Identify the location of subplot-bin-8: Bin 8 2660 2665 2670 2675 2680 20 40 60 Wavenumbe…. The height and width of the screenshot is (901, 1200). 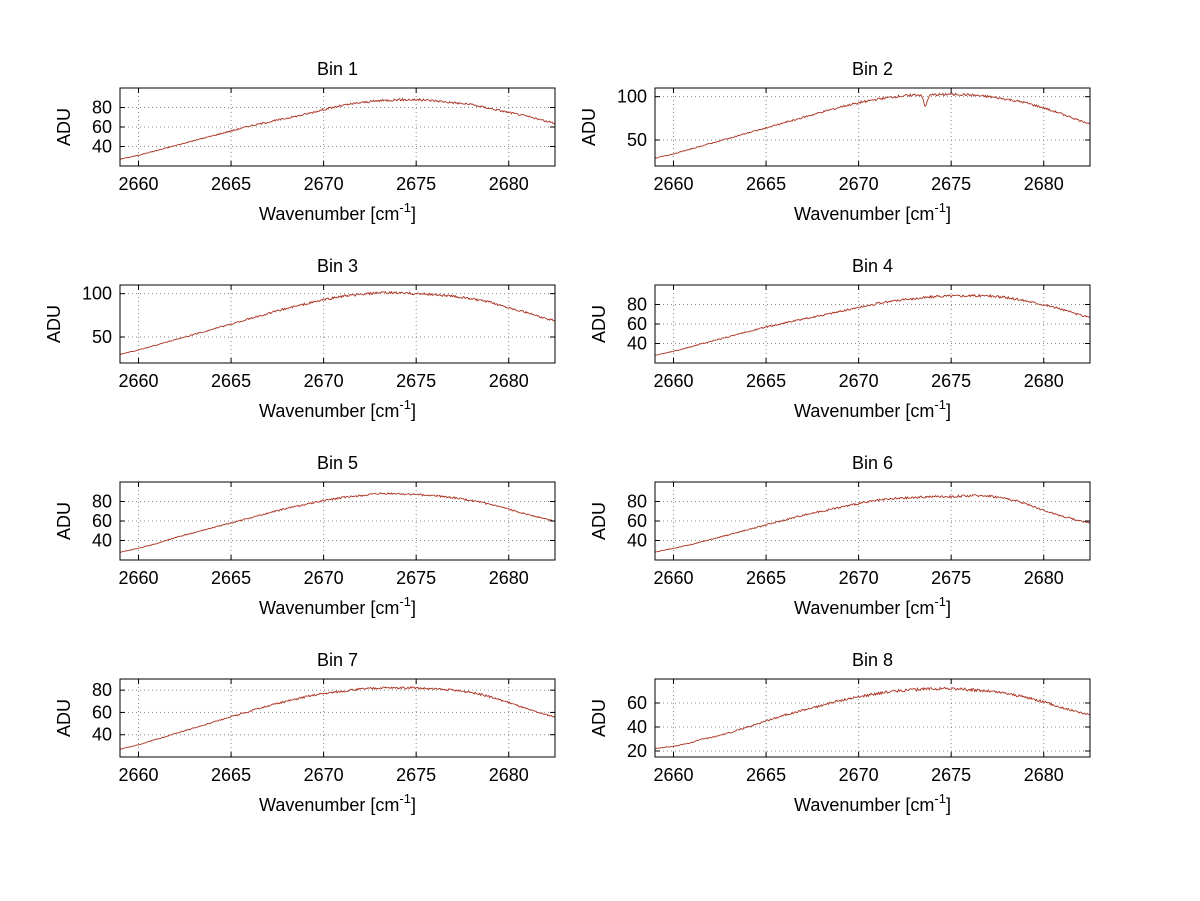
(840, 732).